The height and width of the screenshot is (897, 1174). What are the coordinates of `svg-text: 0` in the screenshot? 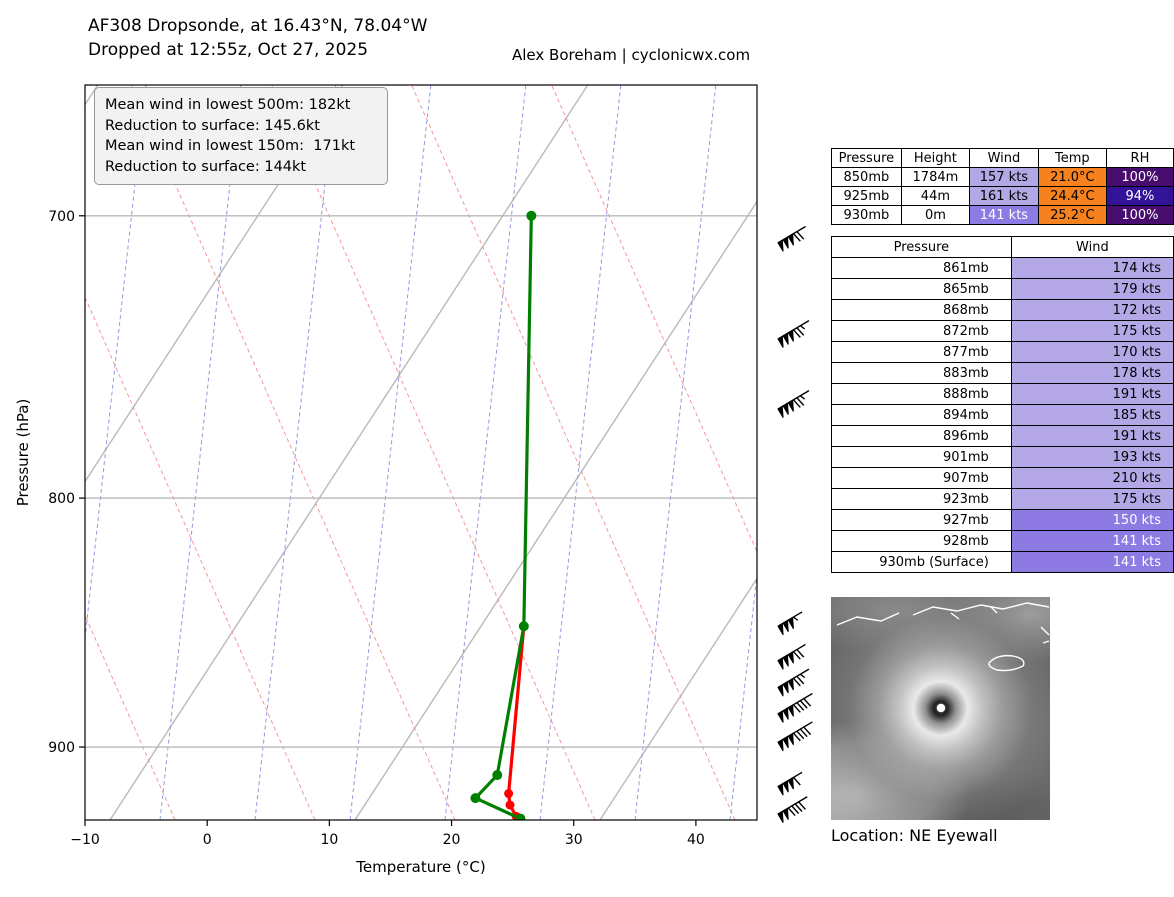 It's located at (207, 840).